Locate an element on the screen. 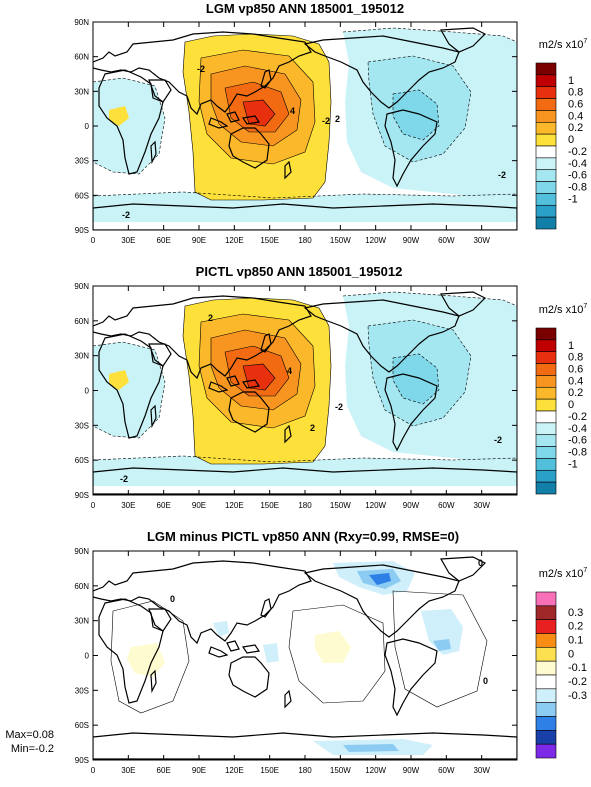 This screenshot has width=591, height=787. contour-labels-2: 2 4 -2 -2 2 -2 is located at coordinates (311, 398).